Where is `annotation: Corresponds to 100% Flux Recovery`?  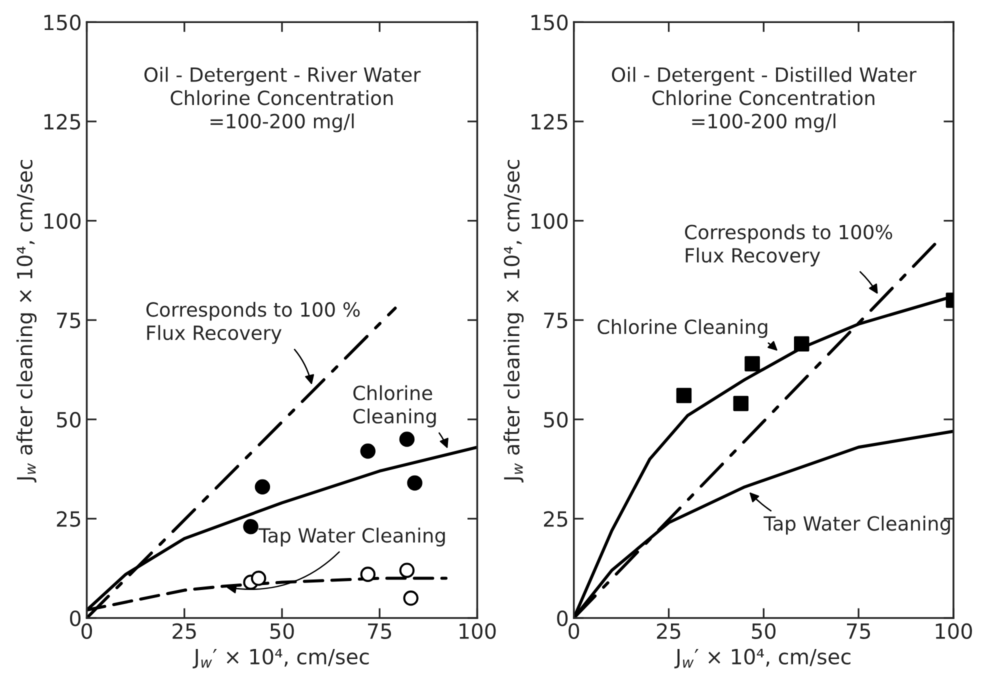 annotation: Corresponds to 100% Flux Recovery is located at coordinates (788, 245).